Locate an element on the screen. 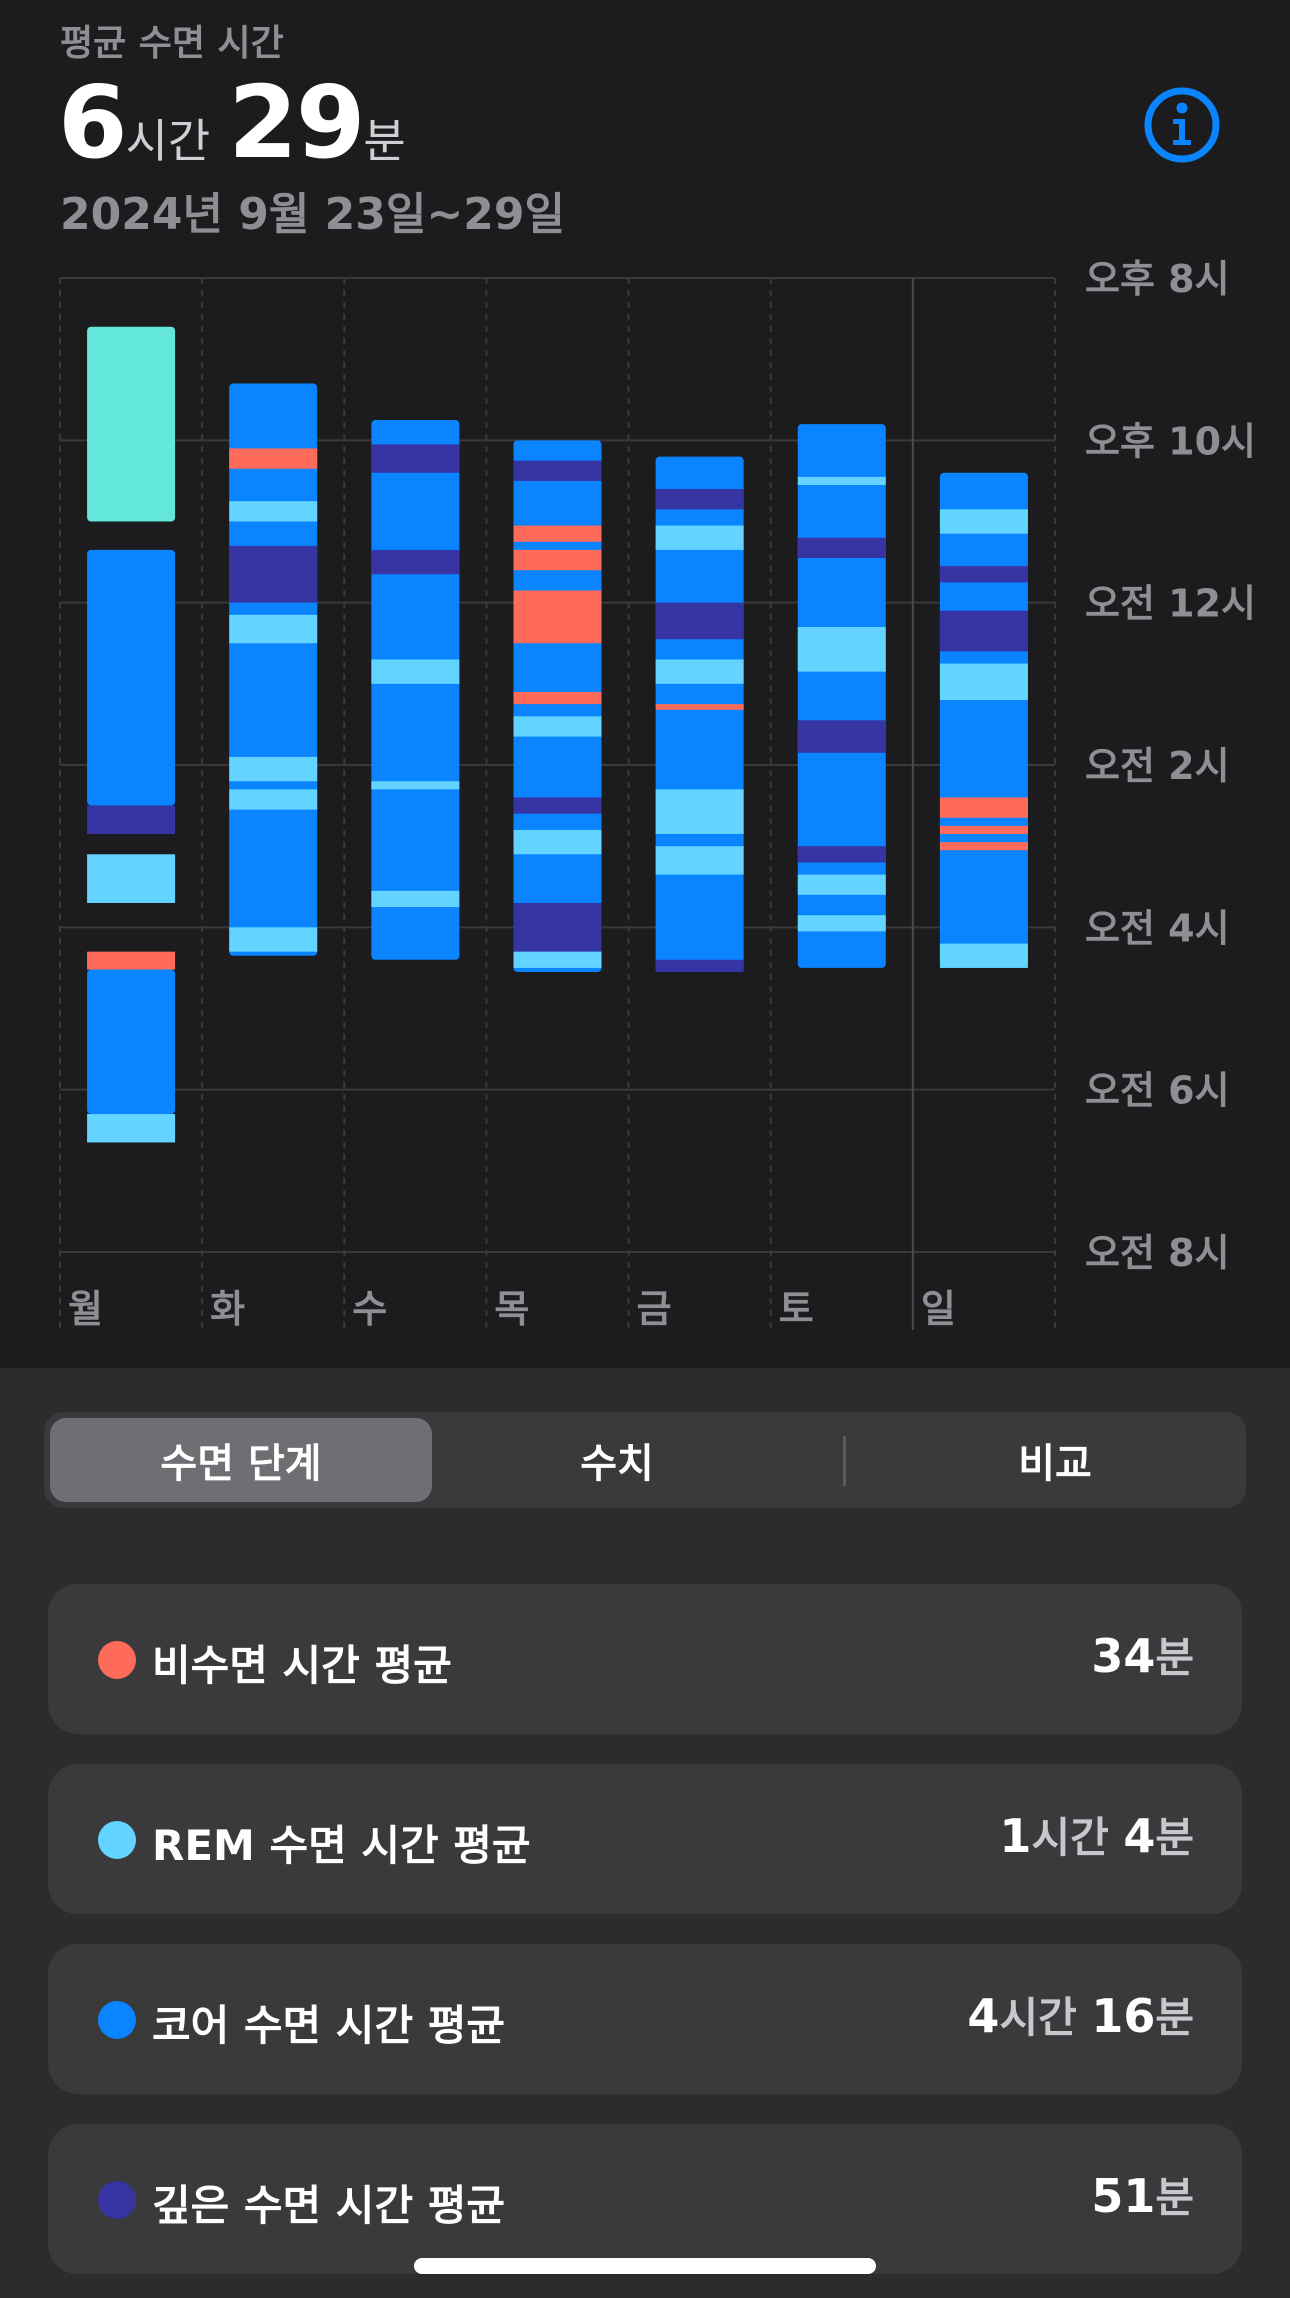  summary-hours: 6 is located at coordinates (93, 122).